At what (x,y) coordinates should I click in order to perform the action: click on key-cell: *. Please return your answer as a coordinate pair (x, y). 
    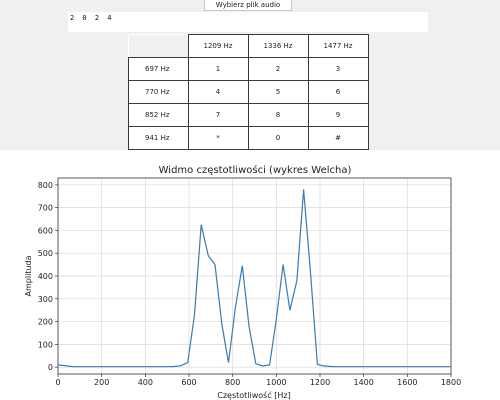
    Looking at the image, I should click on (218, 138).